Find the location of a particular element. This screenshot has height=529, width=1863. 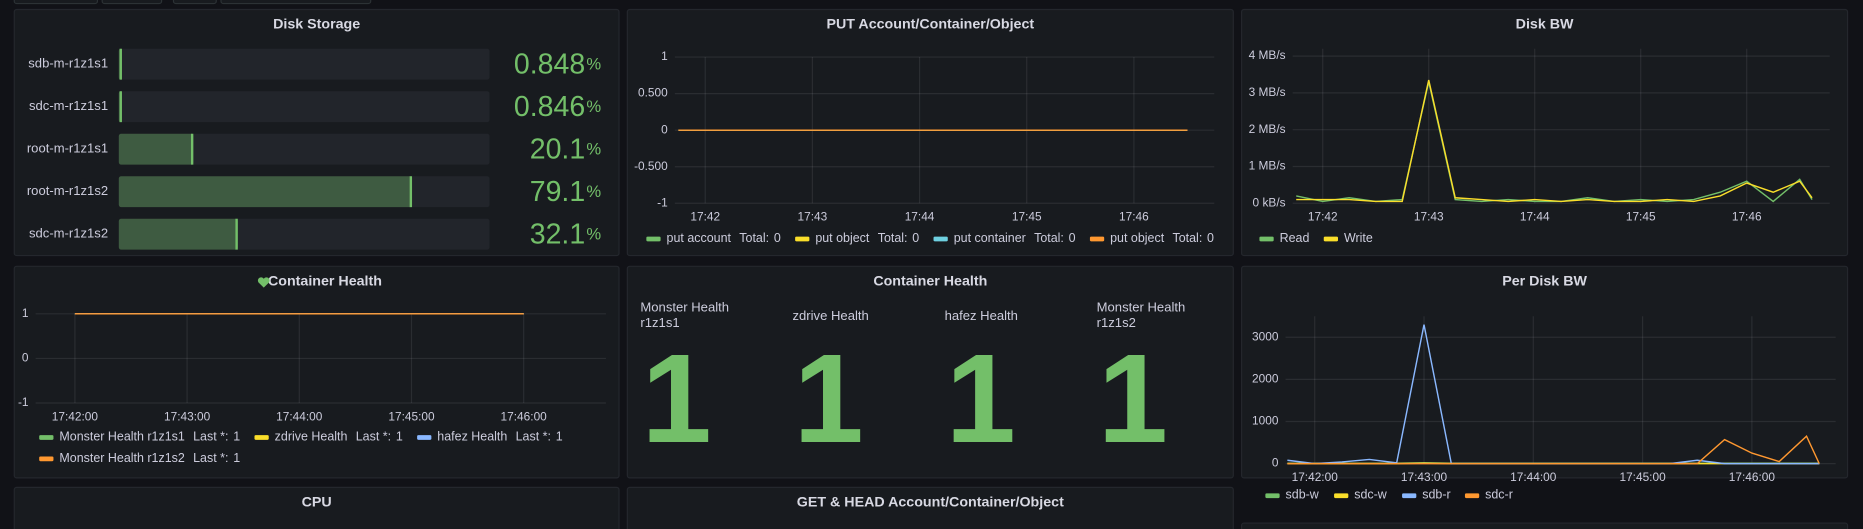

panel-title: Container Health is located at coordinates (930, 282).